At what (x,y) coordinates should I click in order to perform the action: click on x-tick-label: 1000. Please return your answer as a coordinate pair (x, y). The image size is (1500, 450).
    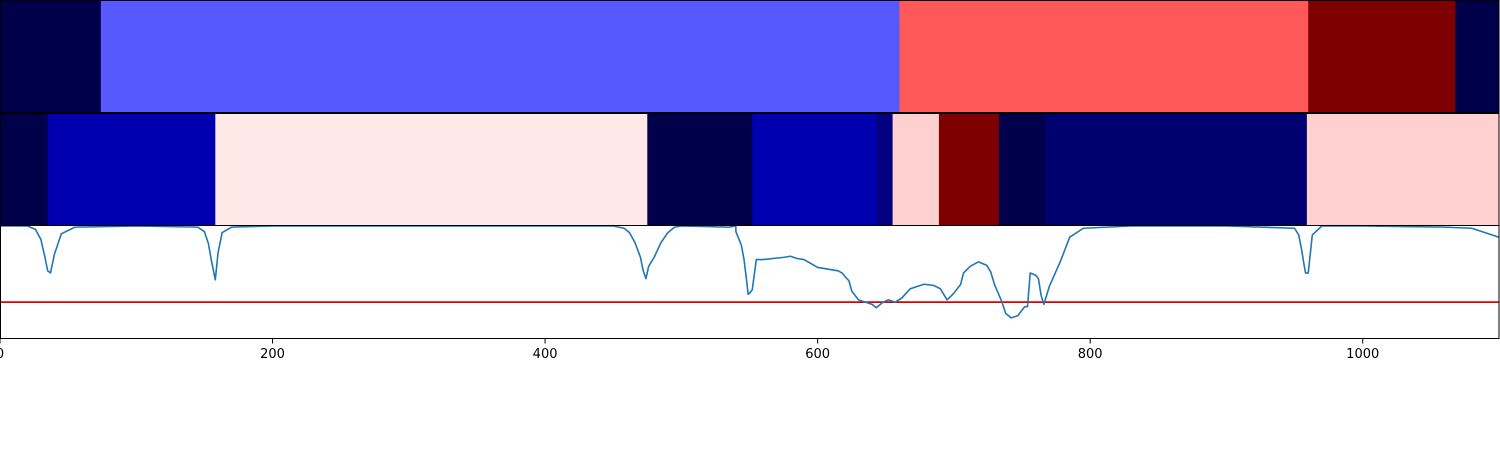
    Looking at the image, I should click on (1362, 354).